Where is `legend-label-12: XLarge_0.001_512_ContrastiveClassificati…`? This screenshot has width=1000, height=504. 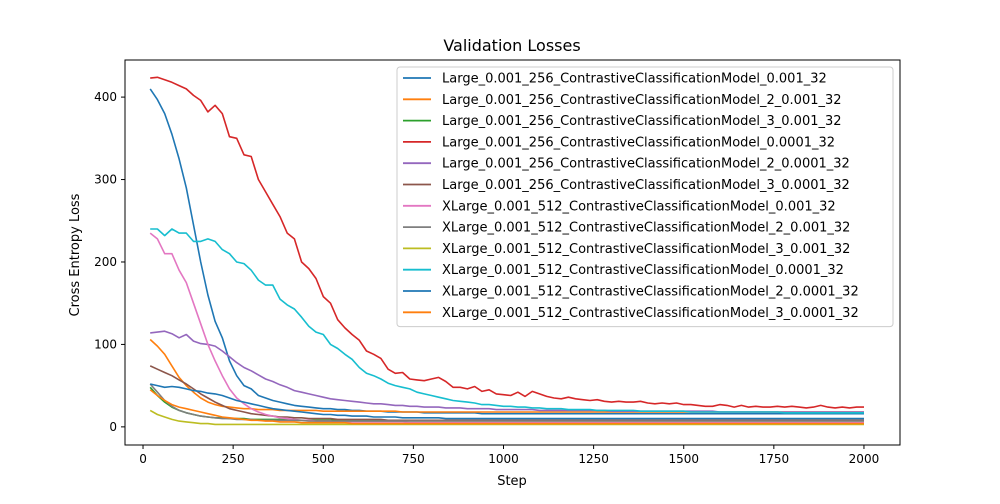 legend-label-12: XLarge_0.001_512_ContrastiveClassificati… is located at coordinates (650, 313).